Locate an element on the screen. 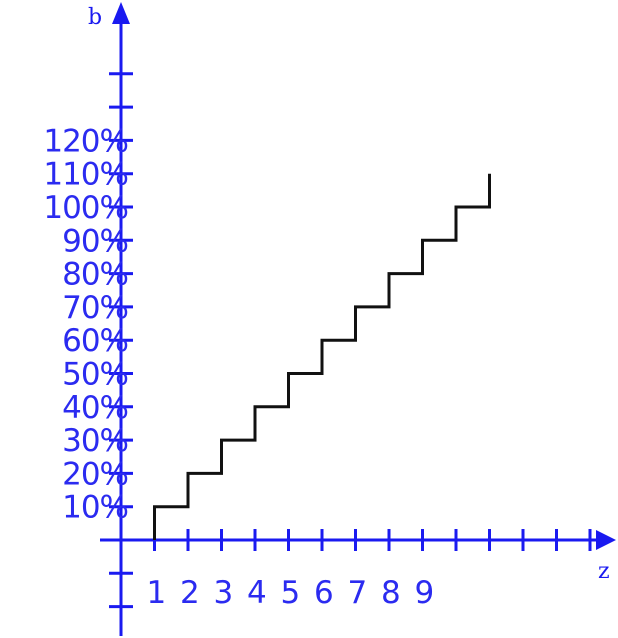  y-ticks is located at coordinates (121, 340).